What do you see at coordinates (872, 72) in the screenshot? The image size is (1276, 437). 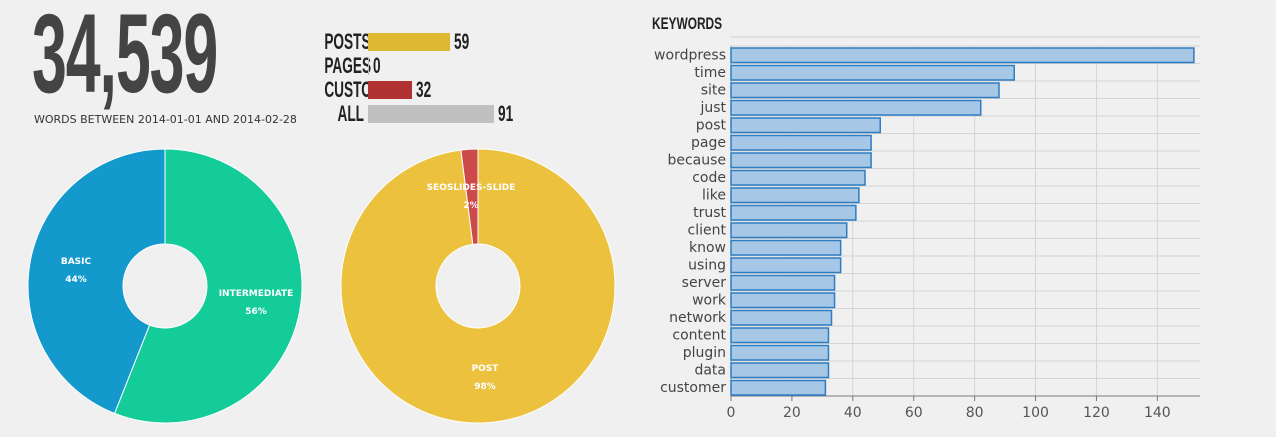 I see `keyword-bar-time` at bounding box center [872, 72].